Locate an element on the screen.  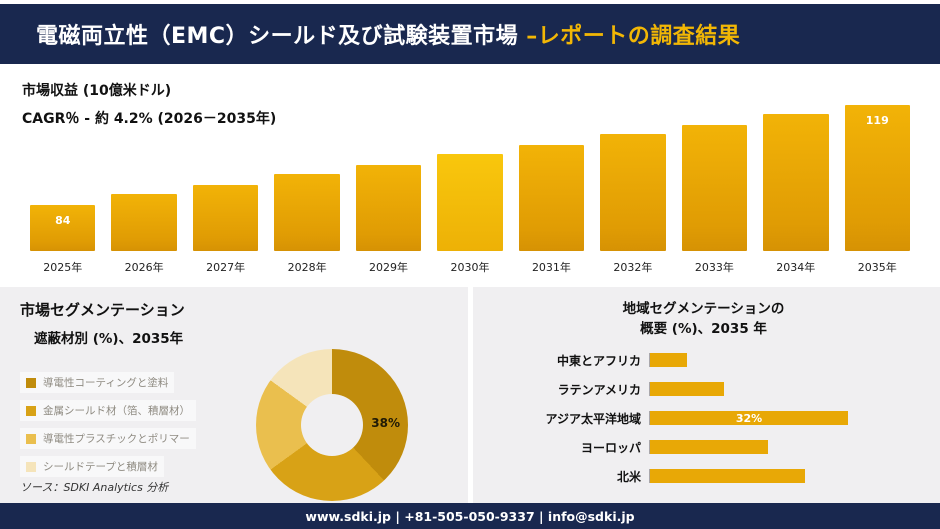
revenue-bar-item: 2031年 is located at coordinates (551, 210).